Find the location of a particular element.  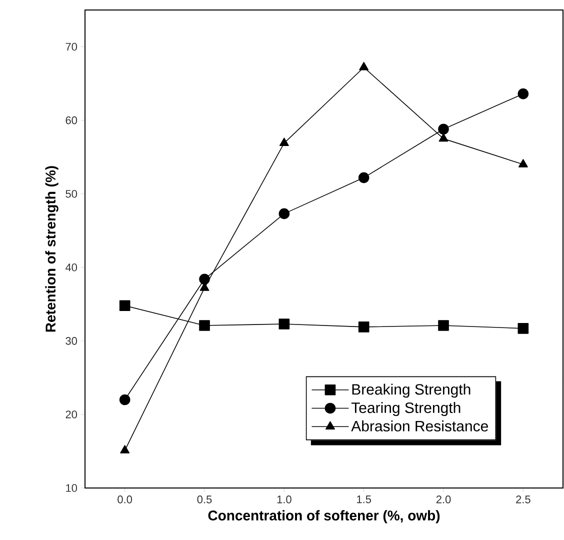

y-tick-label: 50 is located at coordinates (72, 194).